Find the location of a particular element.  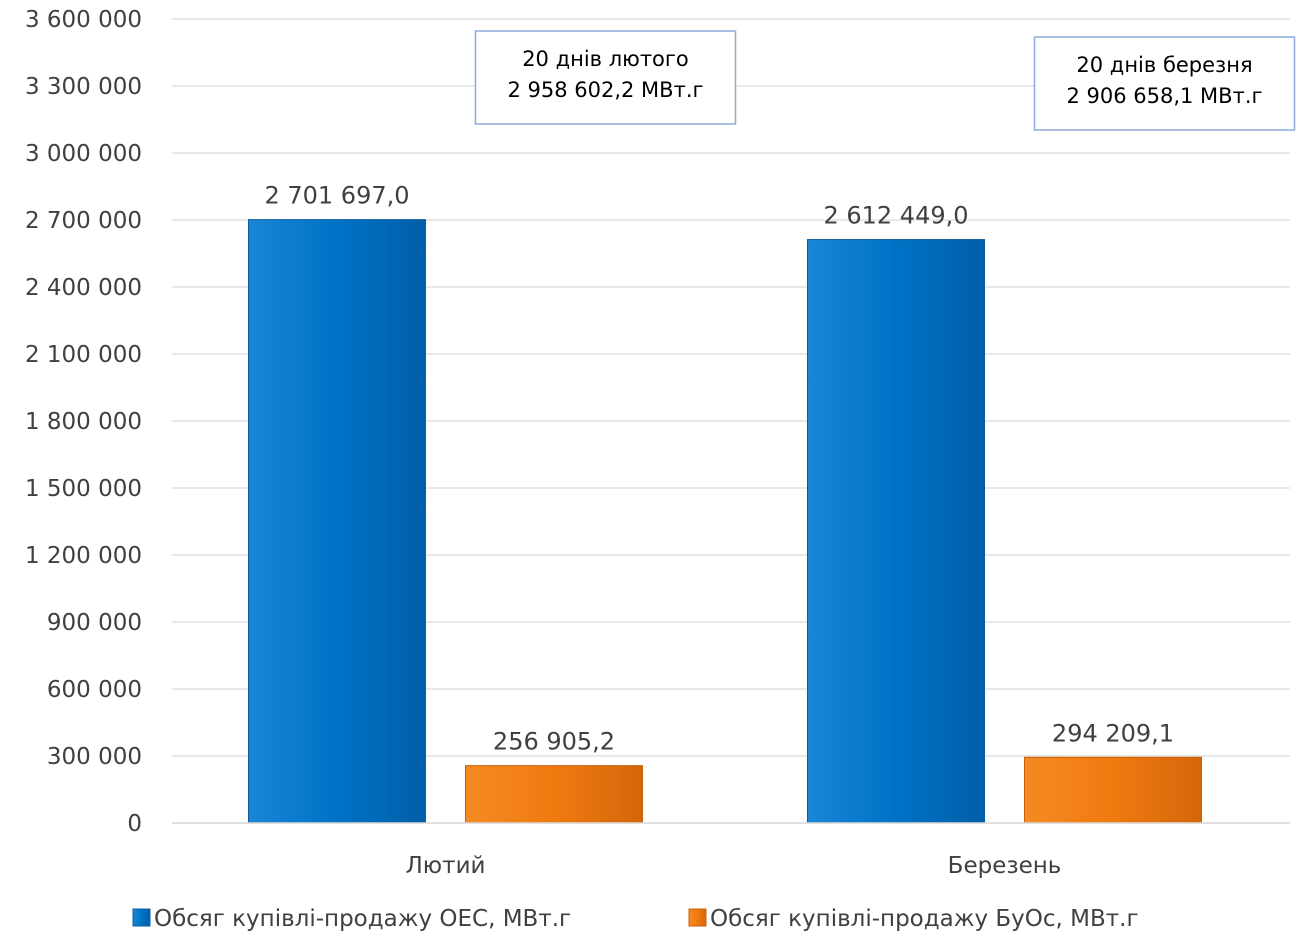

x-tick-label: Лютий is located at coordinates (446, 866).